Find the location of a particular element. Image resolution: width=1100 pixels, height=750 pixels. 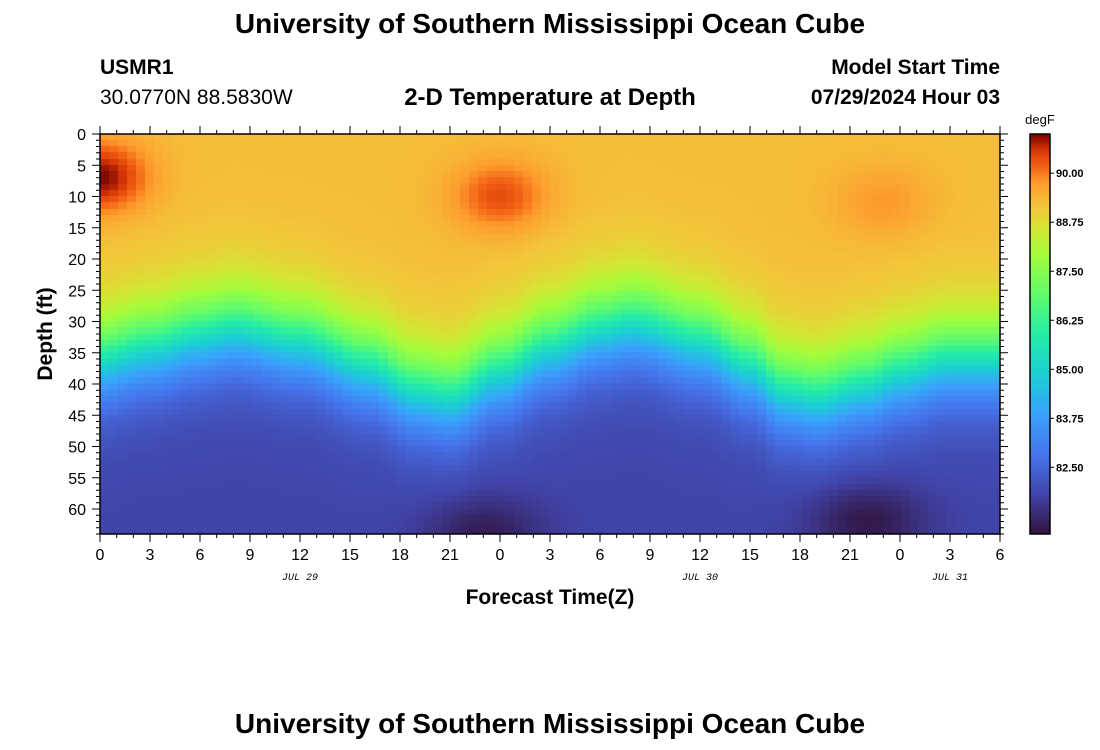

colorbar-tick-label: 86.25 is located at coordinates (1070, 321).